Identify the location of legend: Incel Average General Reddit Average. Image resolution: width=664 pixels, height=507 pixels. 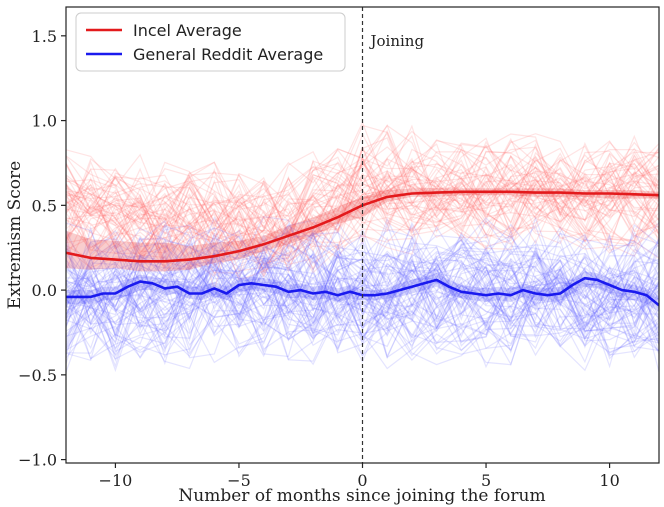
(210, 42).